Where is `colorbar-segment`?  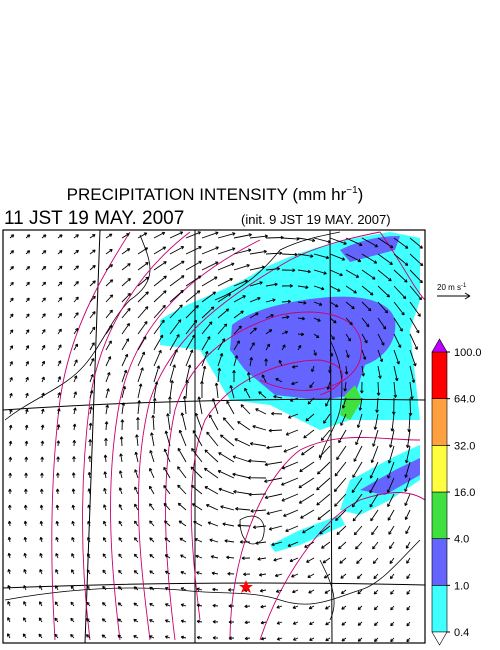 colorbar-segment is located at coordinates (439, 515).